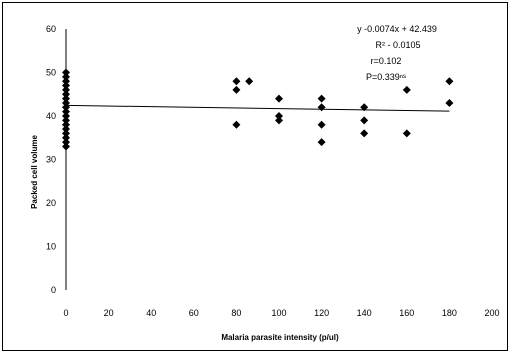 This screenshot has height=355, width=512. What do you see at coordinates (51, 73) in the screenshot?
I see `y-tick-label: 50` at bounding box center [51, 73].